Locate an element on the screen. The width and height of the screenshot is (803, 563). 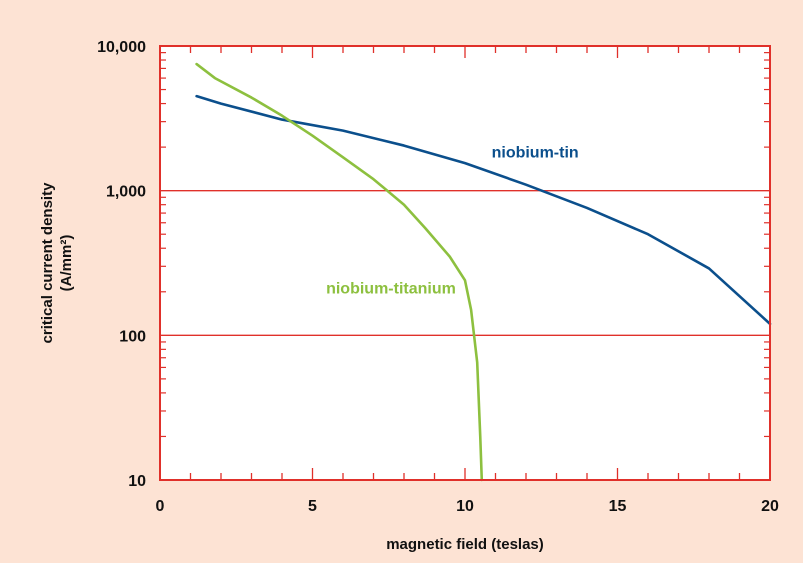
series-label-niobium-titanium: niobium-titanium is located at coordinates (391, 288).